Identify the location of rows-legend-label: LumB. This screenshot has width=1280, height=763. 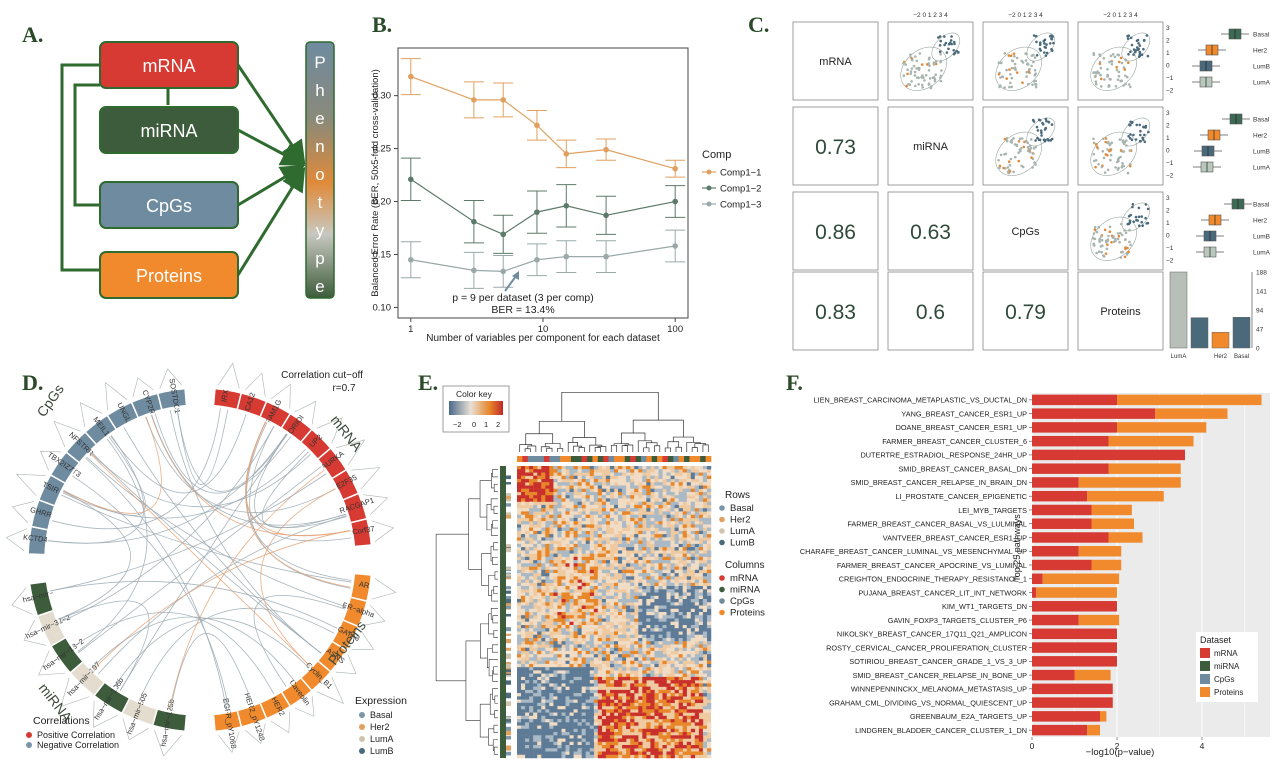
(742, 543).